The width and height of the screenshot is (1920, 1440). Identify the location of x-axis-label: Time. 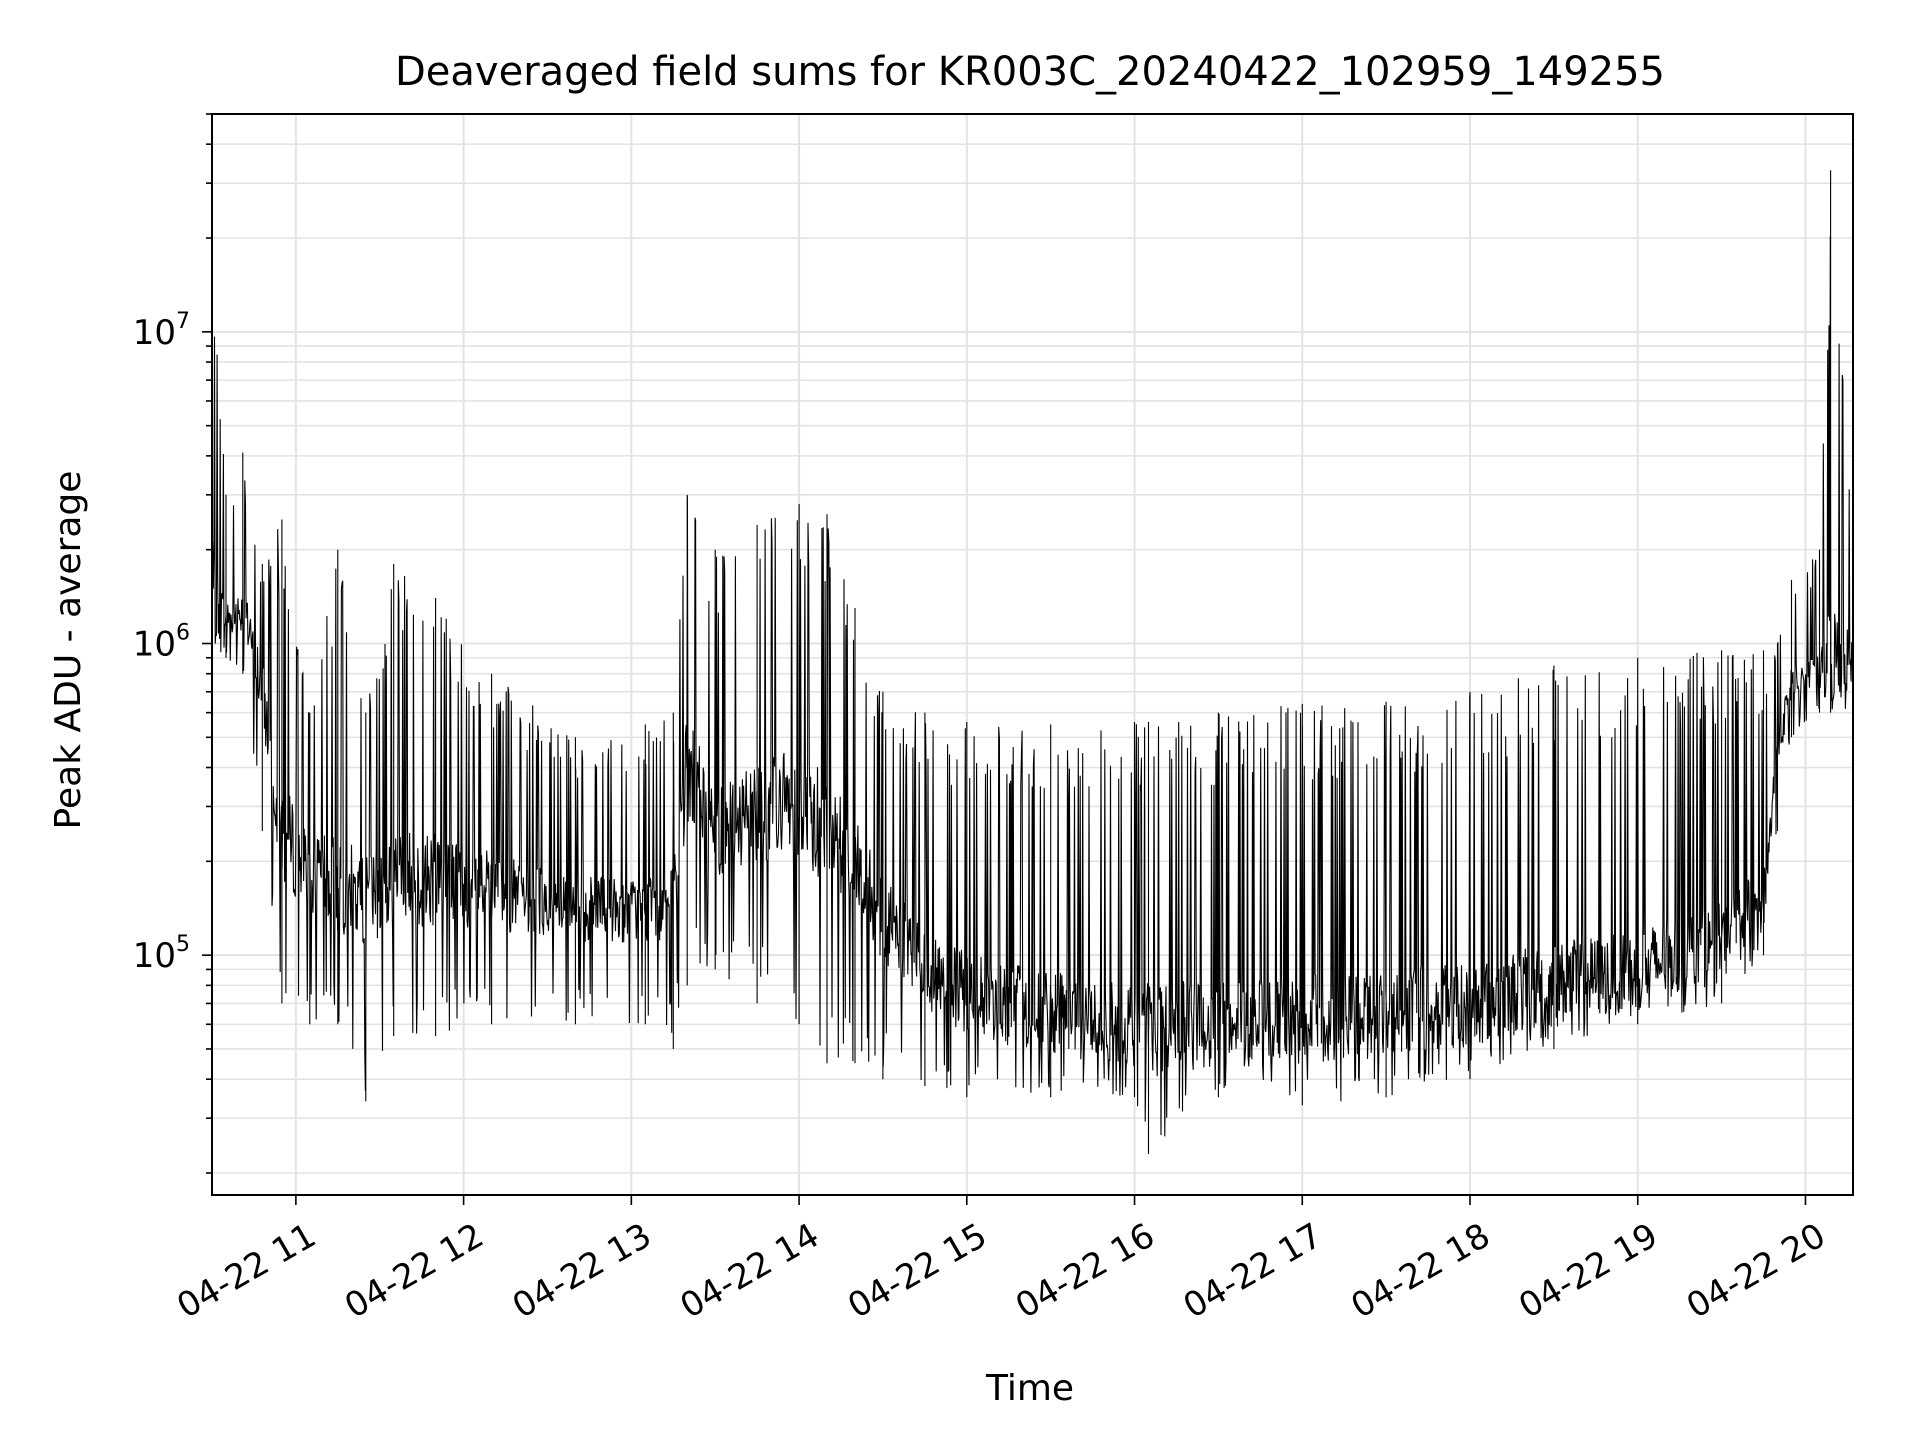
(1029, 1388).